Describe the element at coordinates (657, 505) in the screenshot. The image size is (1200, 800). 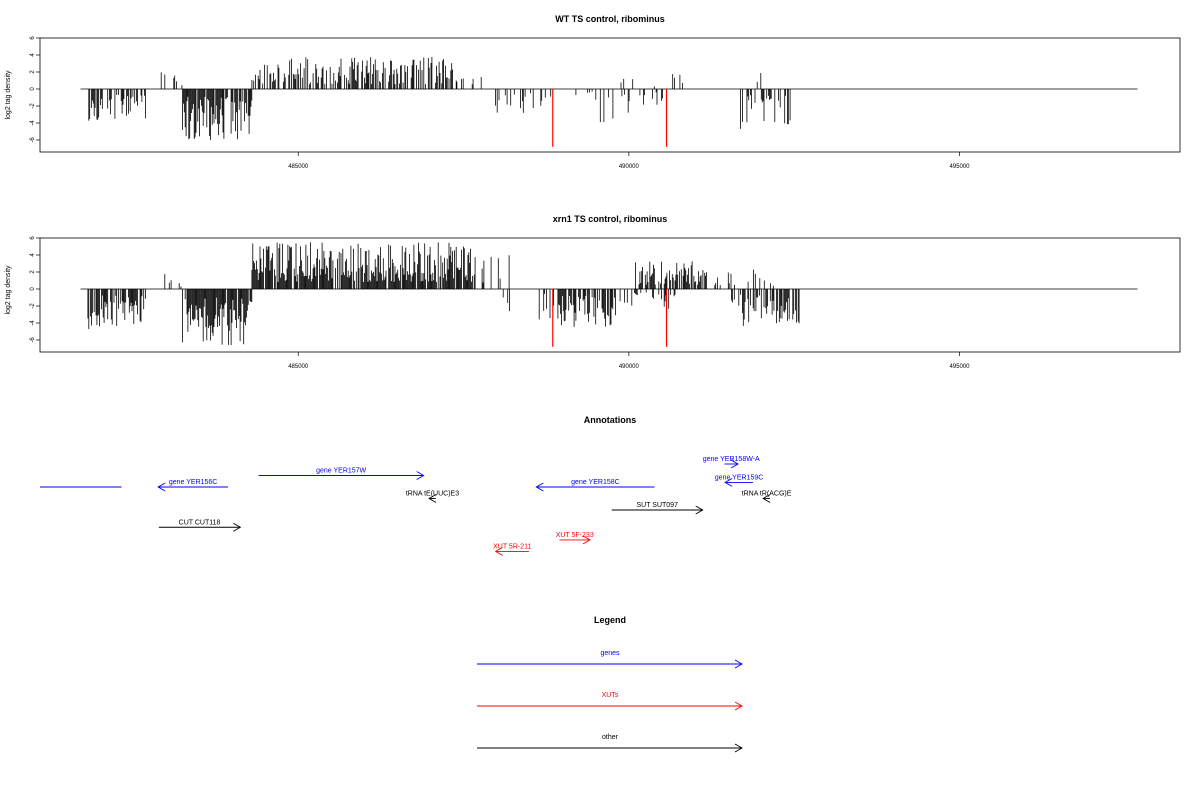
I see `annotation-label: SUT SUT097` at that location.